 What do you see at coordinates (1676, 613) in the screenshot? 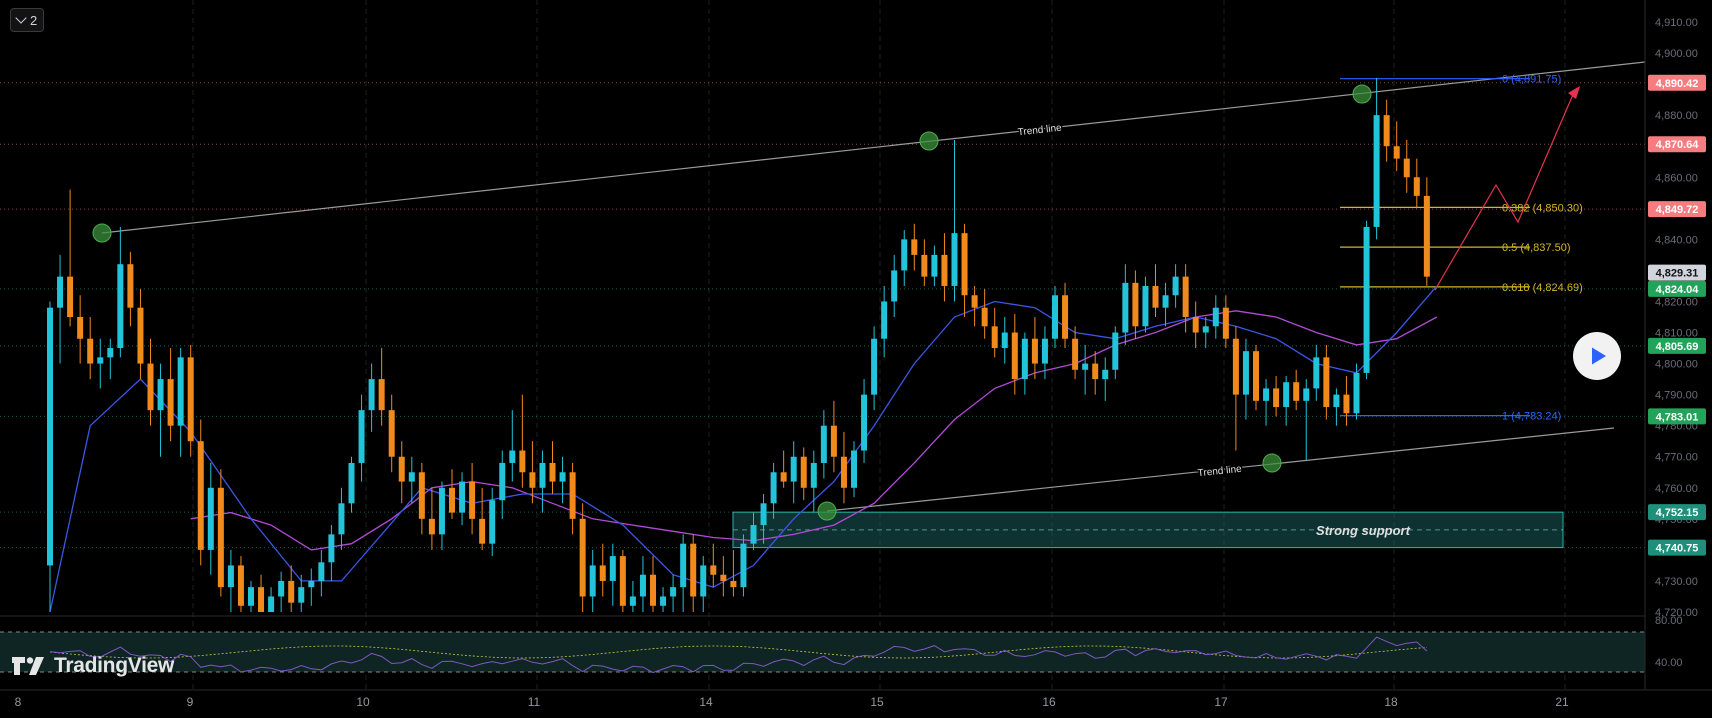
I see `price-axis-tick: 4,720.00` at bounding box center [1676, 613].